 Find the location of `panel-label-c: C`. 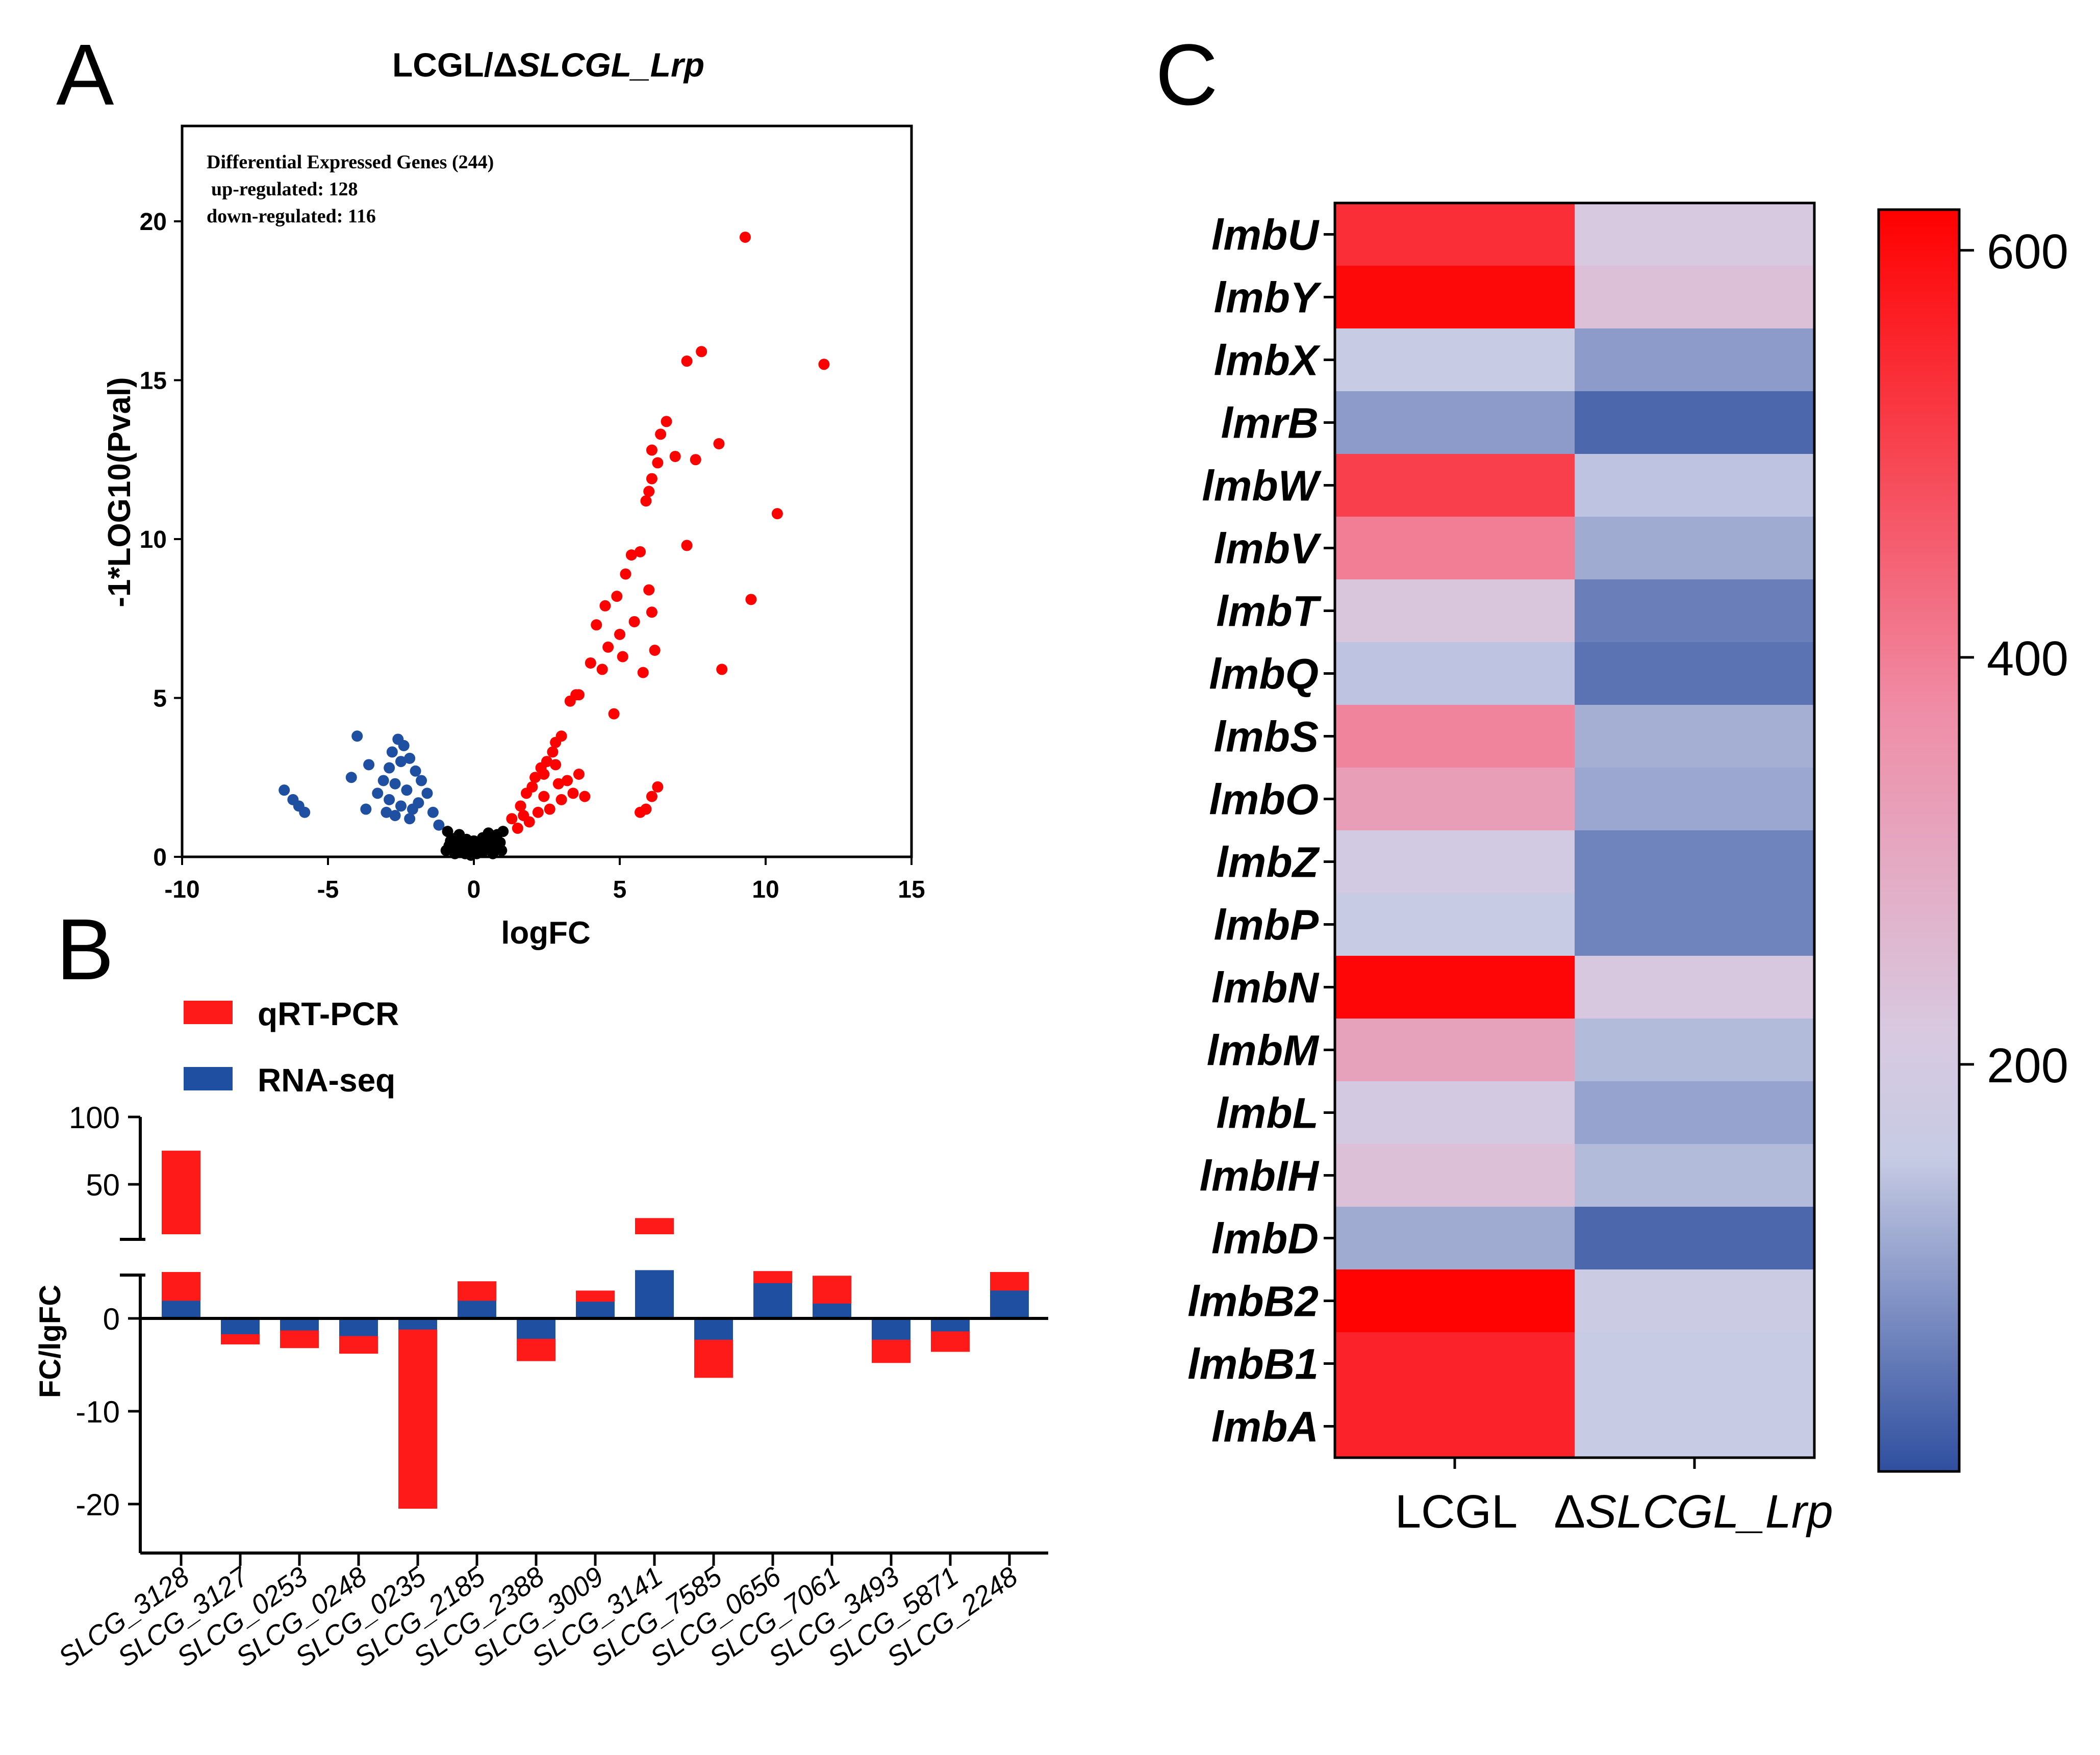

panel-label-c: C is located at coordinates (1186, 75).